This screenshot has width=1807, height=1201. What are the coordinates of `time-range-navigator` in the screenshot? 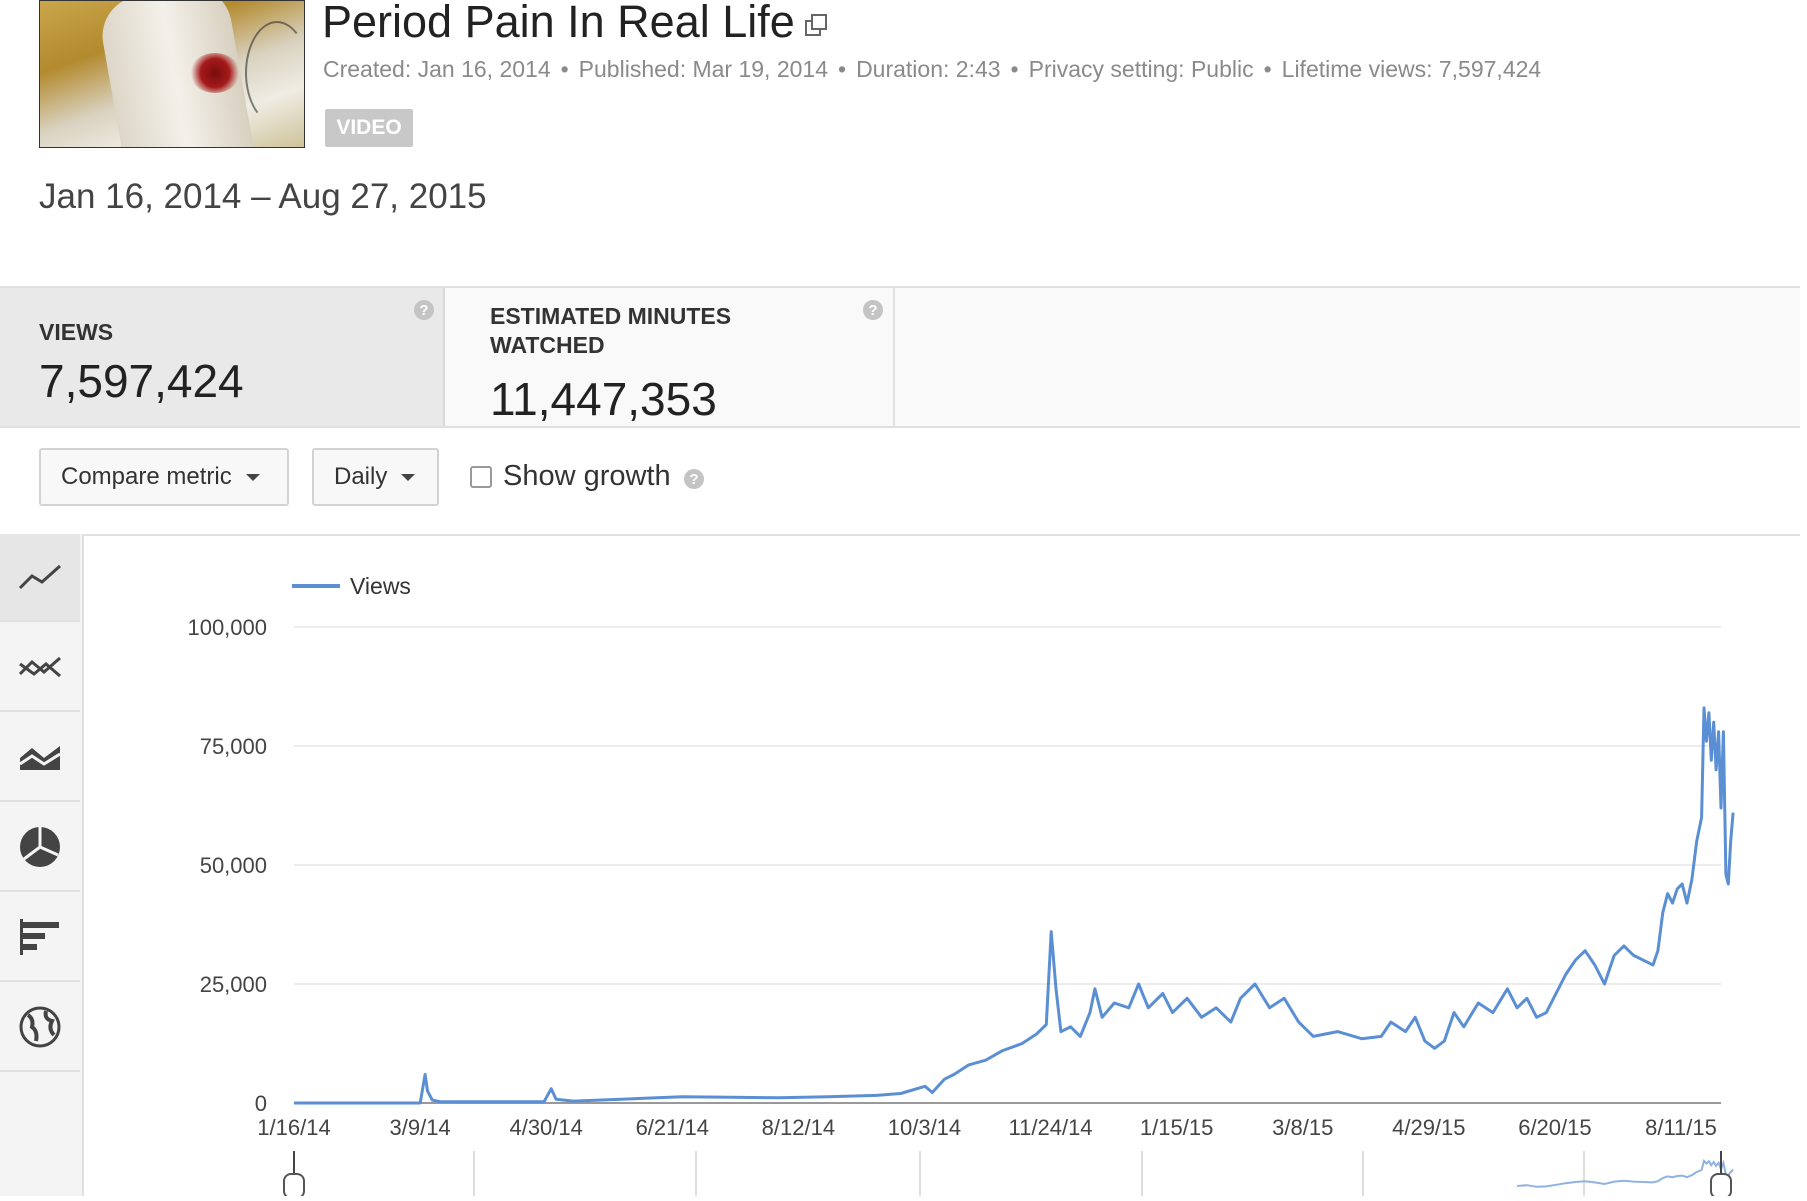 It's located at (1008, 1175).